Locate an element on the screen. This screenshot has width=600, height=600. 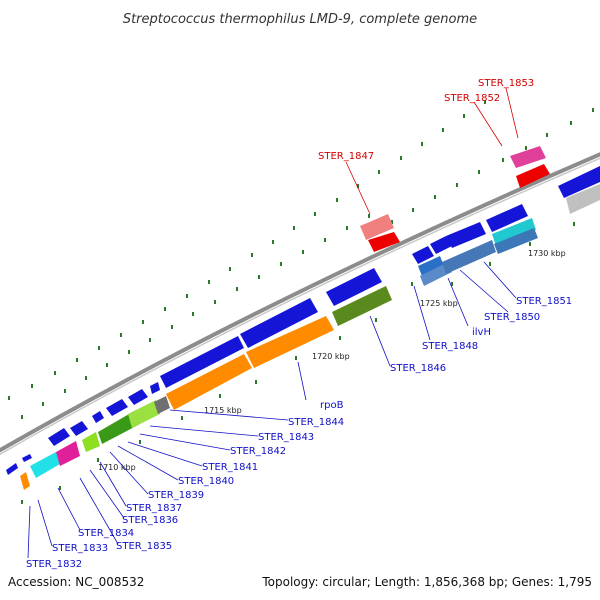
gene-label: STER_1837 is located at coordinates (154, 508).